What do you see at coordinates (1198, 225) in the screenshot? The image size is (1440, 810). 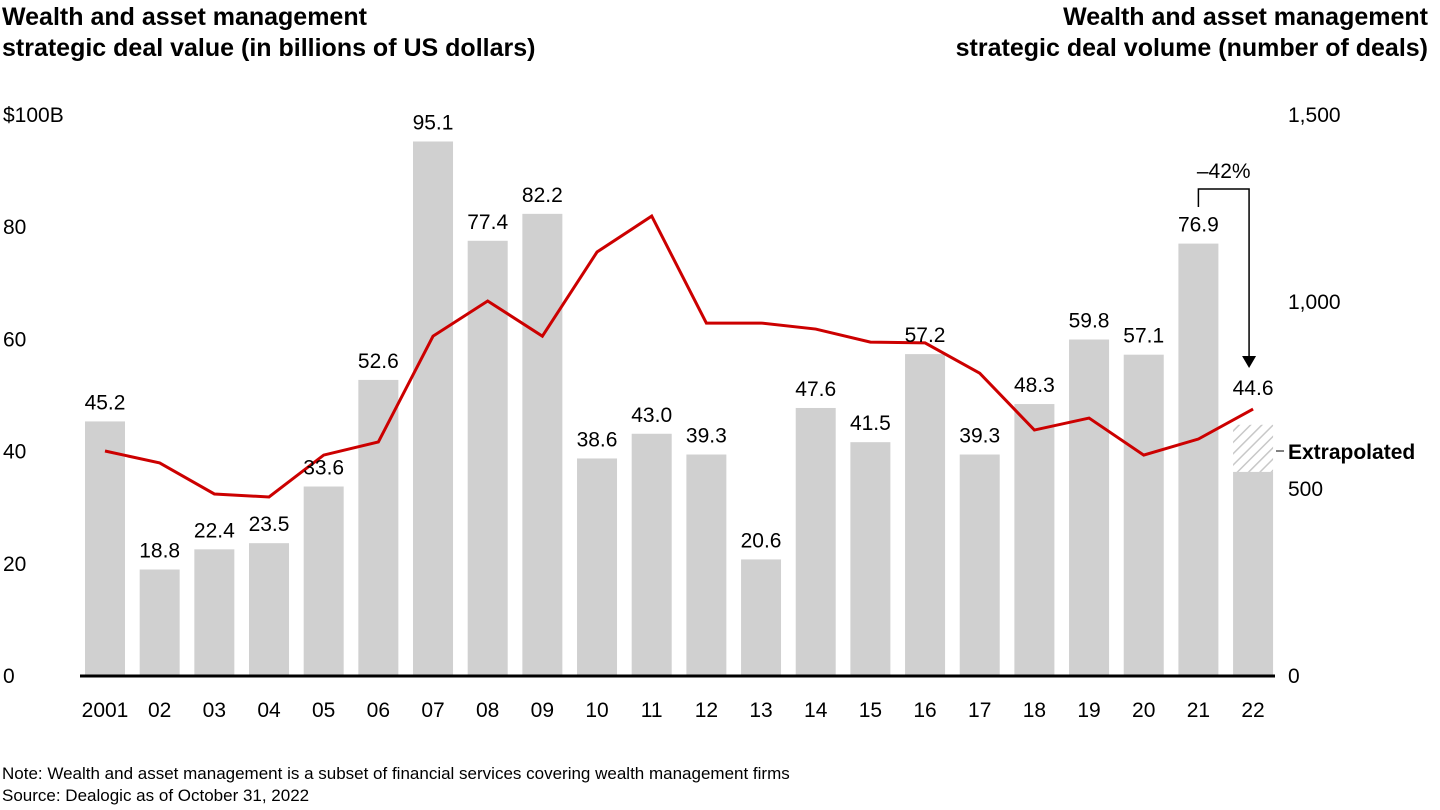 I see `bar-value-label: 76.9` at bounding box center [1198, 225].